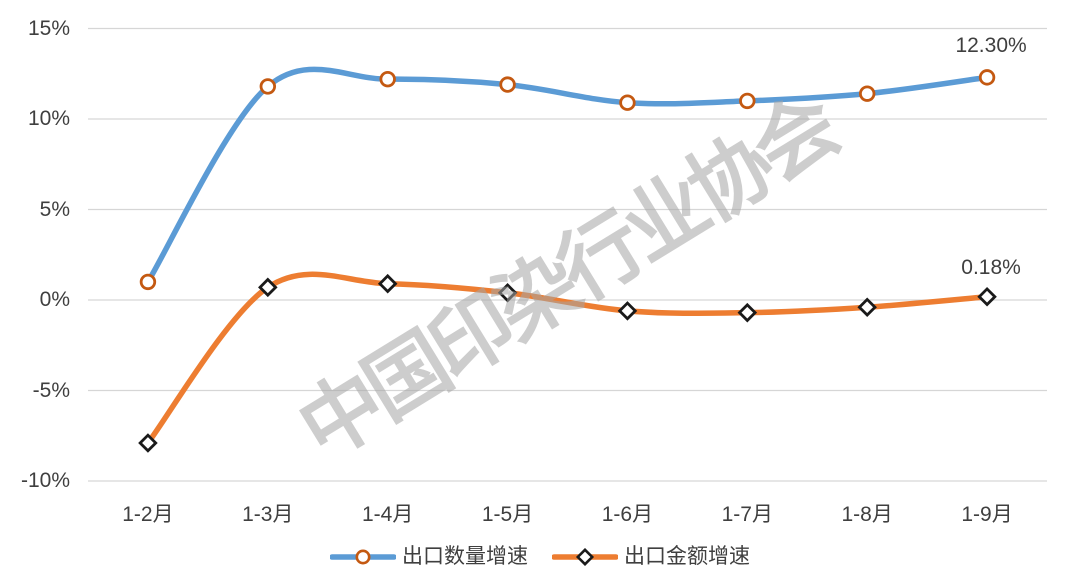  I want to click on x-axis-tick-label: 1-4月, so click(388, 514).